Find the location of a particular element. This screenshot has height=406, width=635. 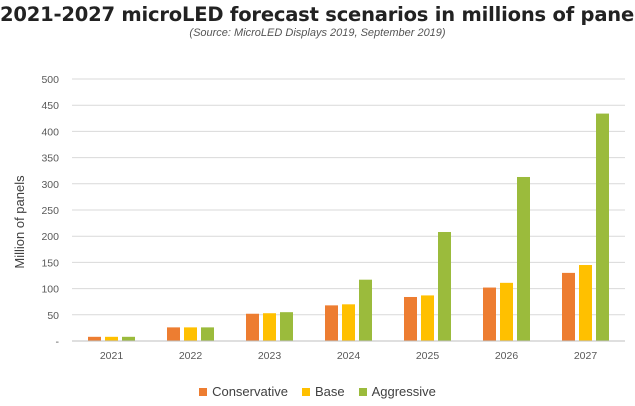

x-tick-label: 2023 is located at coordinates (270, 356).